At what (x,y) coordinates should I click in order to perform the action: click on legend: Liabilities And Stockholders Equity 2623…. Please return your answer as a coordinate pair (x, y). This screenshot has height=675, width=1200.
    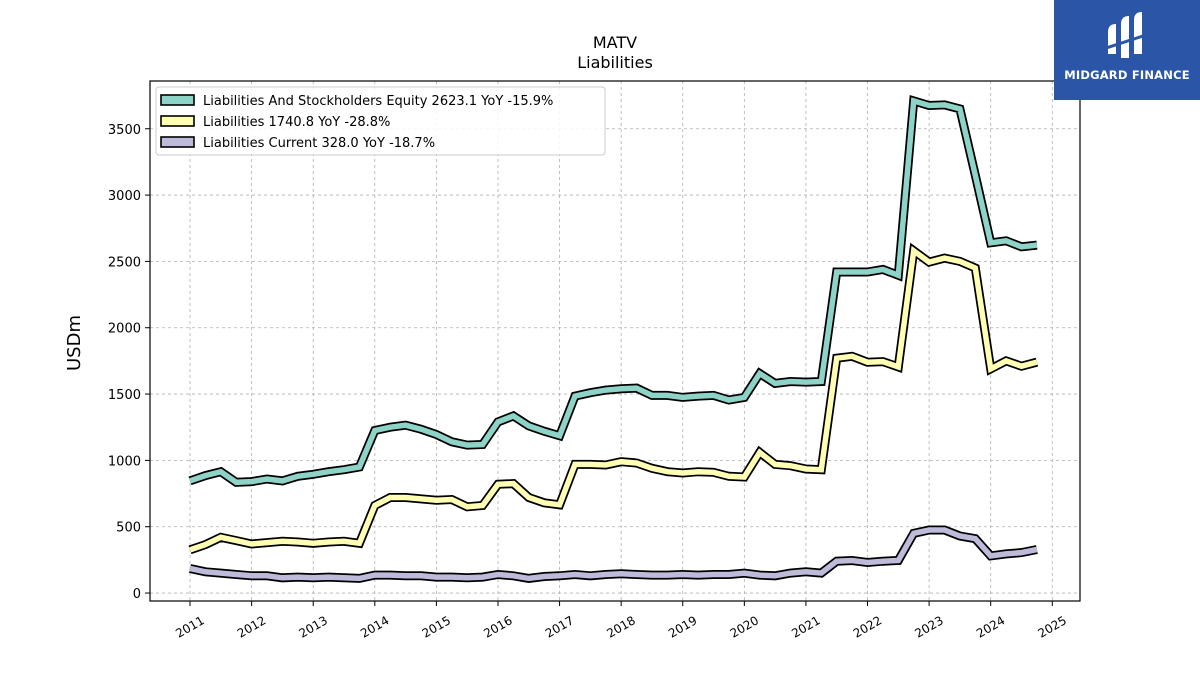
    Looking at the image, I should click on (380, 121).